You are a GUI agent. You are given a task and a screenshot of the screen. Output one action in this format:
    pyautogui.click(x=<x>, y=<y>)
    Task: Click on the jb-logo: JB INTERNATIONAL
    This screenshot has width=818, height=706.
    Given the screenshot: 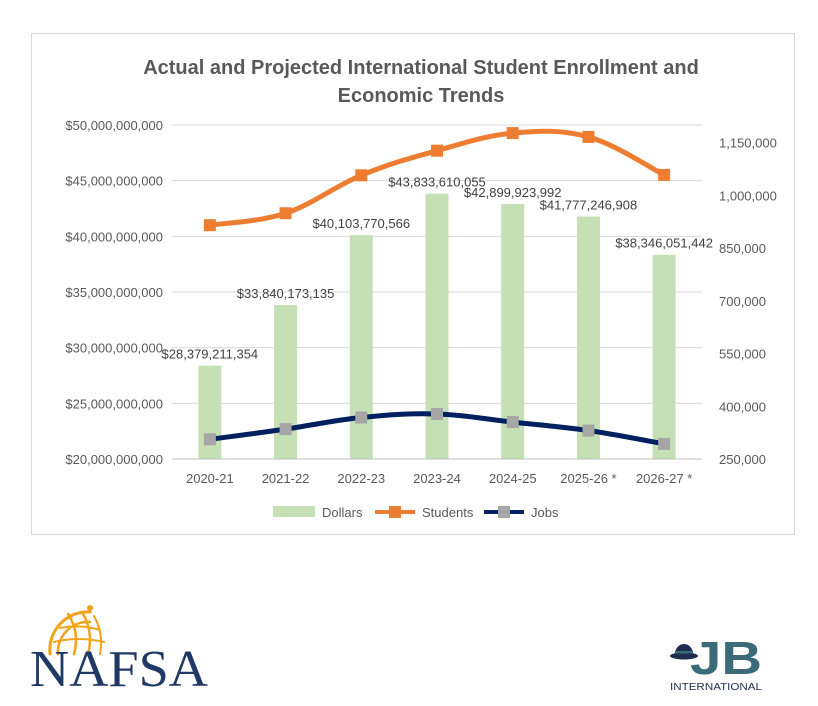 What is the action you would take?
    pyautogui.click(x=716, y=662)
    